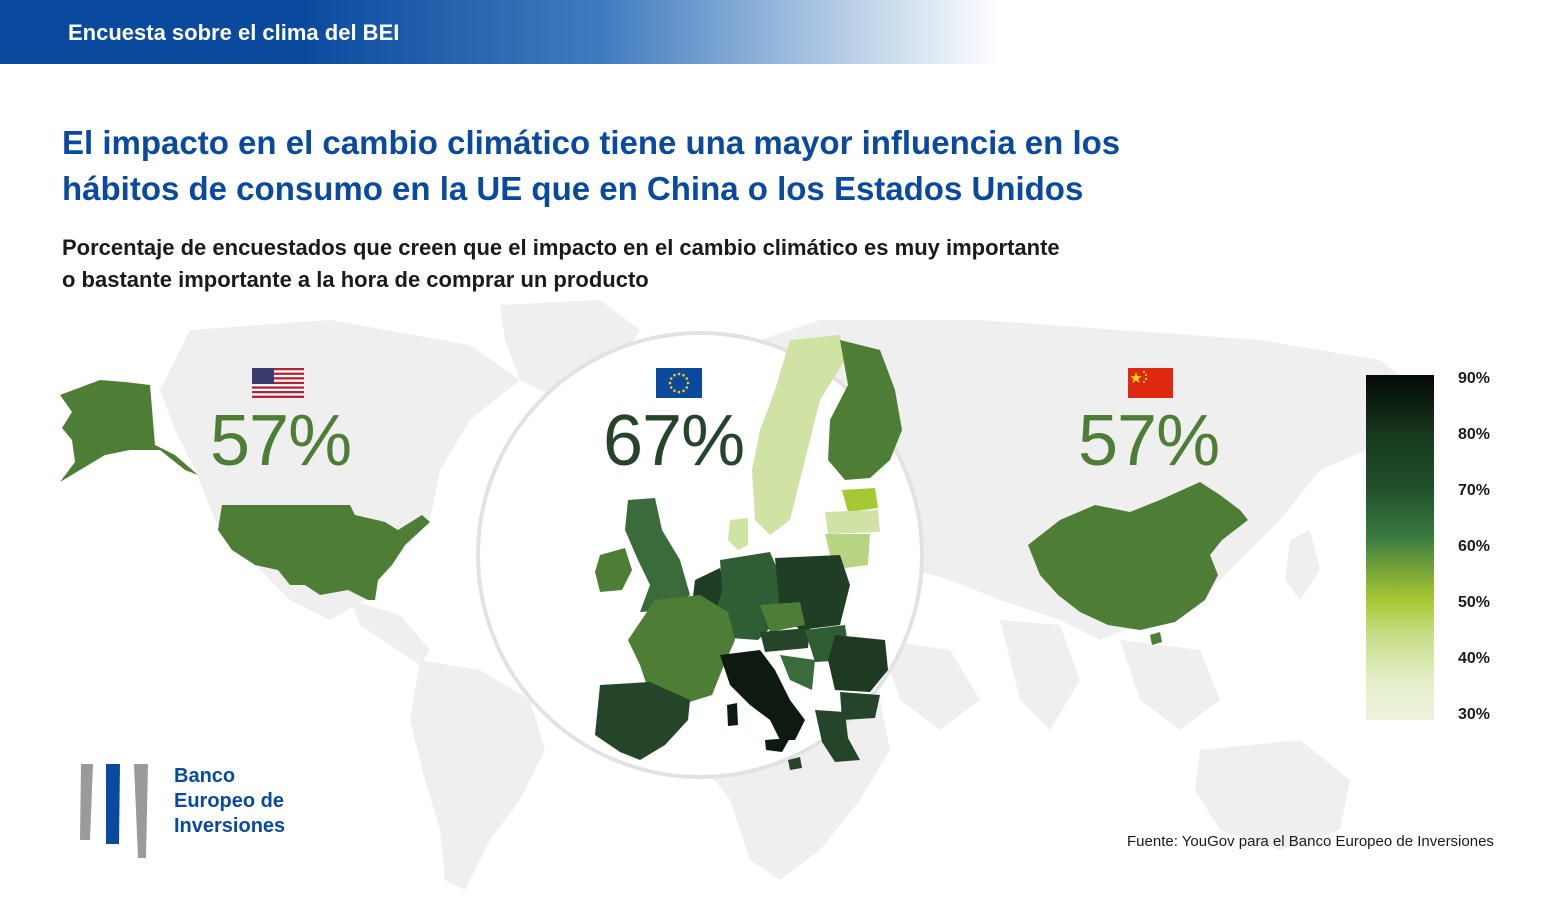 This screenshot has width=1560, height=901. What do you see at coordinates (798, 435) in the screenshot?
I see `sweden-shape` at bounding box center [798, 435].